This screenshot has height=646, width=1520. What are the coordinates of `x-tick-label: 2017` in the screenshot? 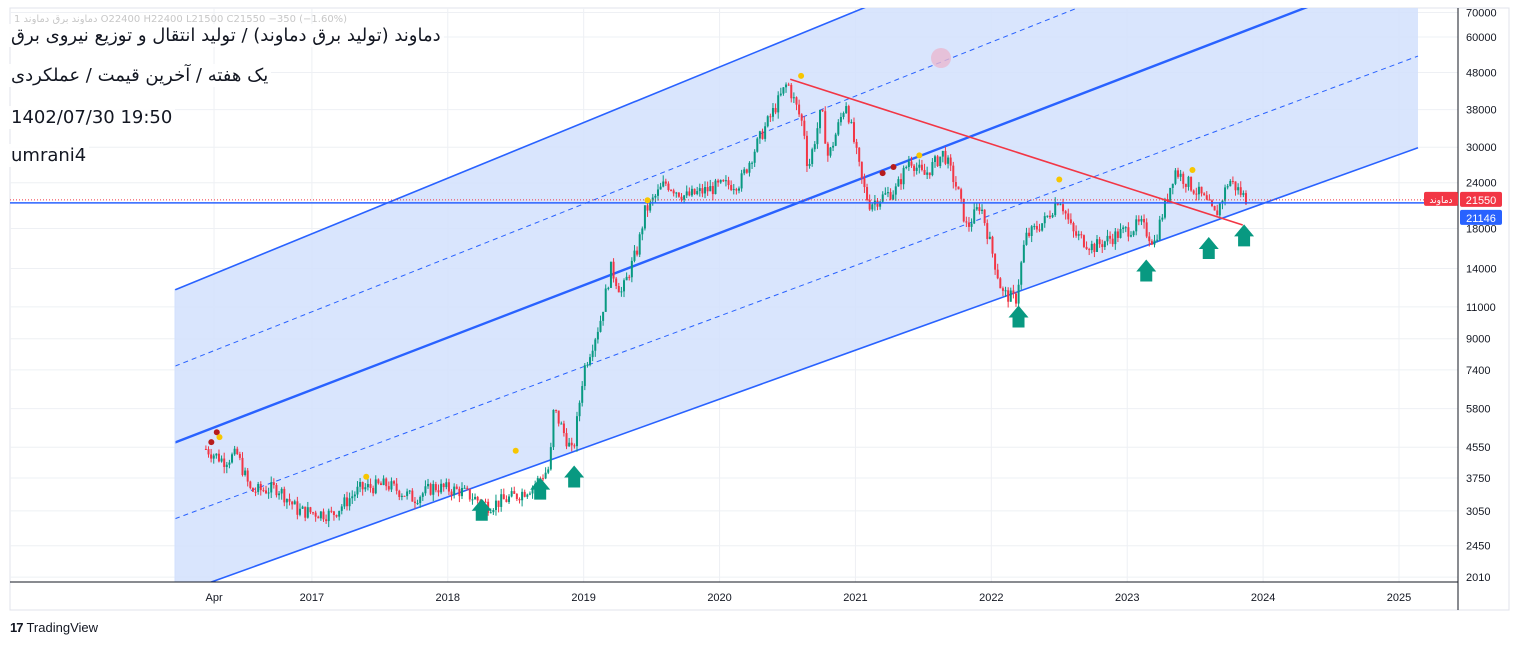 It's located at (312, 598).